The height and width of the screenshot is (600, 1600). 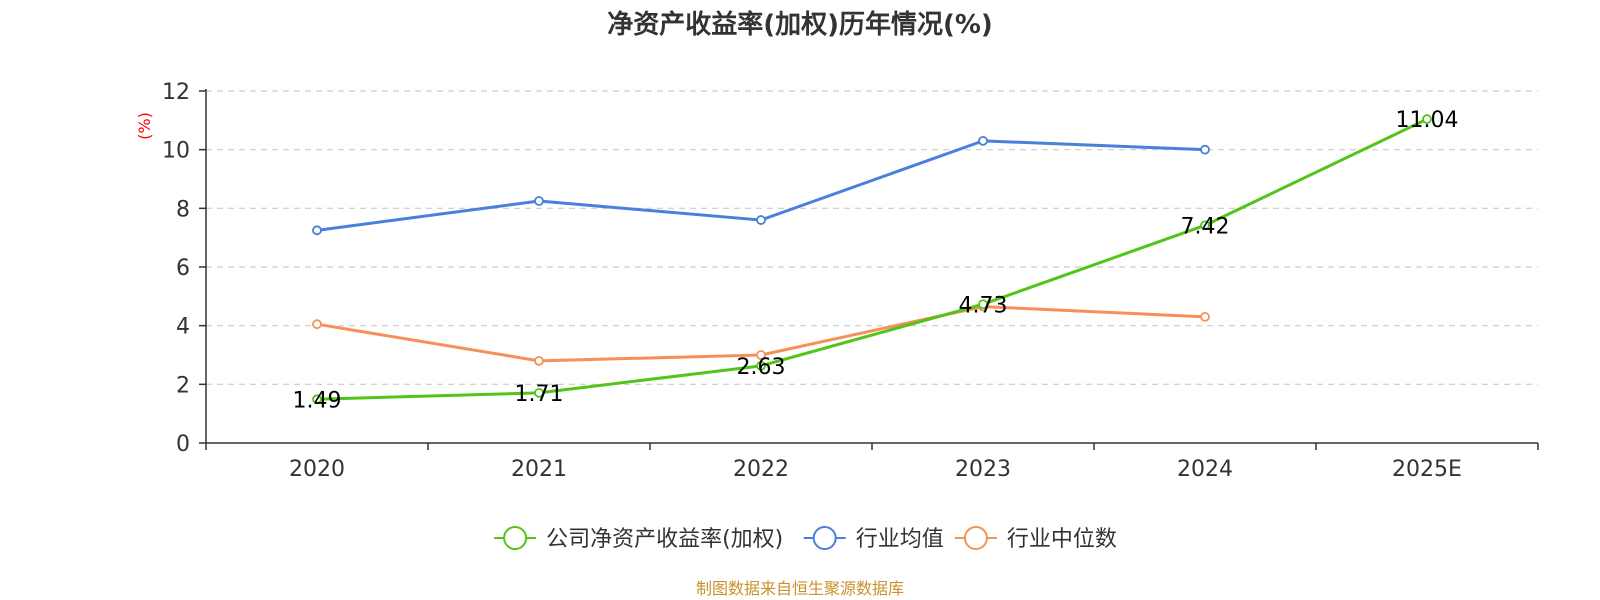 I want to click on data-label-2025E: 11.04, so click(x=1427, y=120).